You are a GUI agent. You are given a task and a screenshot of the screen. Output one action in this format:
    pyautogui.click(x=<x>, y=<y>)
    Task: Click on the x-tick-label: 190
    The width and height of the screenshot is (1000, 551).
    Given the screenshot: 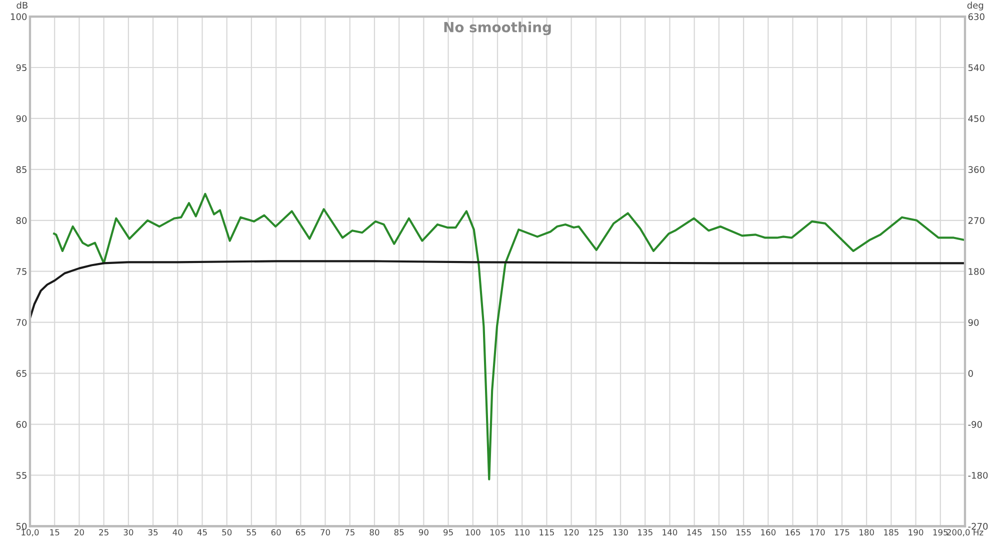 What is the action you would take?
    pyautogui.click(x=916, y=532)
    